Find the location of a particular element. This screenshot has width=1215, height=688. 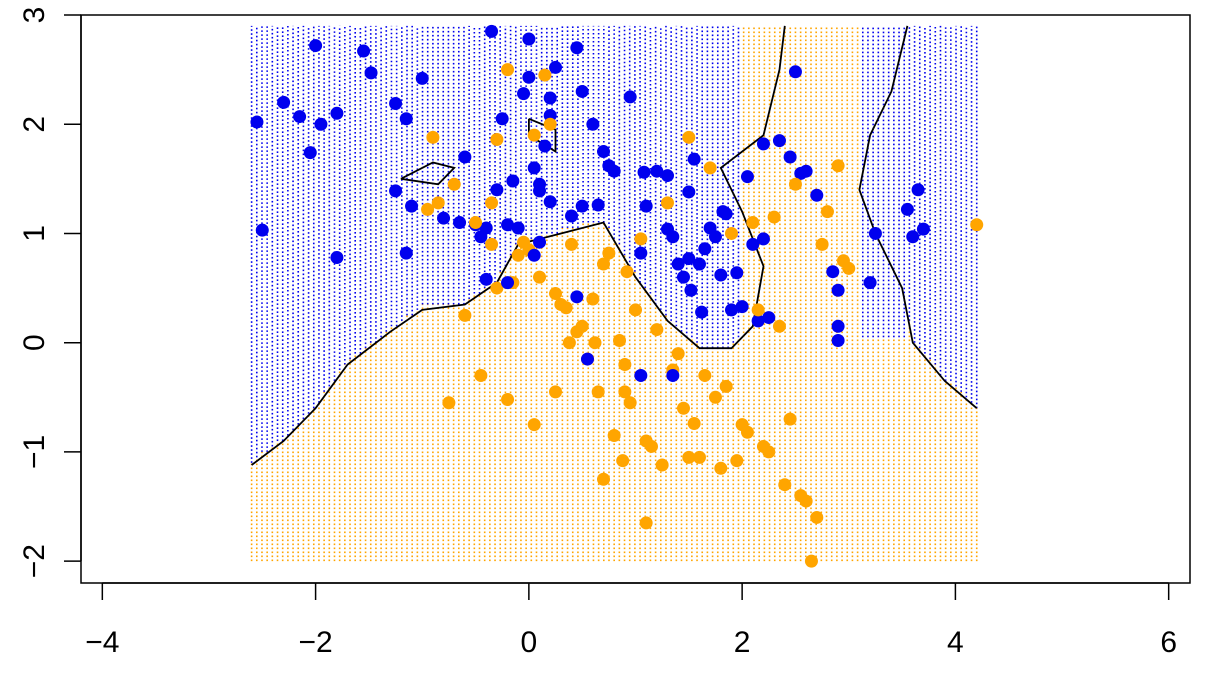

x-tick-label: 6 is located at coordinates (1168, 642).